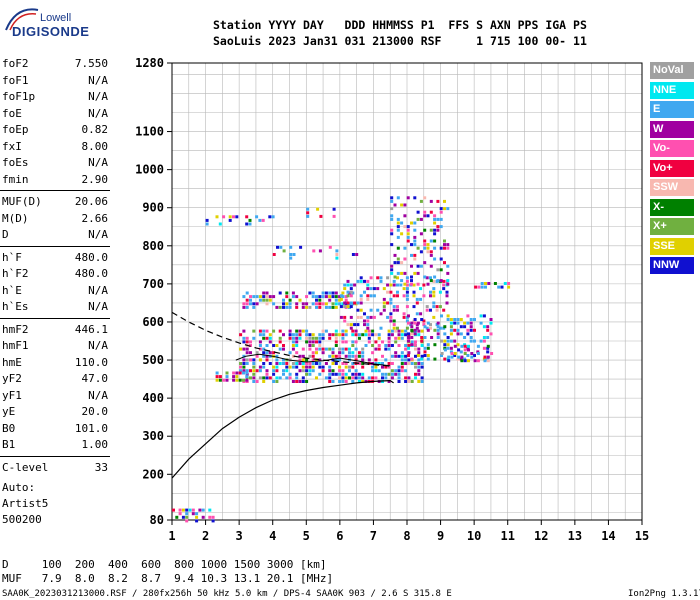  I want to click on auto-scaling-info: Auto: Artist5 500200, so click(25, 504).